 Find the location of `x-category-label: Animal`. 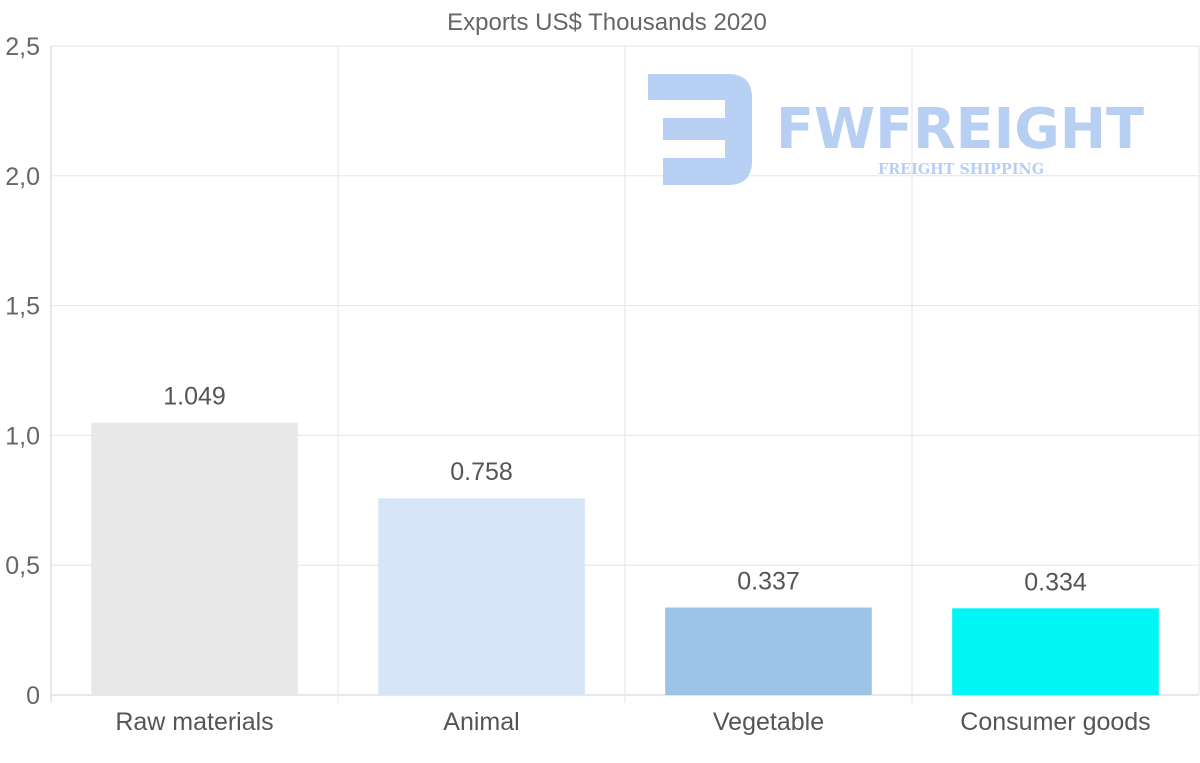

x-category-label: Animal is located at coordinates (481, 722).